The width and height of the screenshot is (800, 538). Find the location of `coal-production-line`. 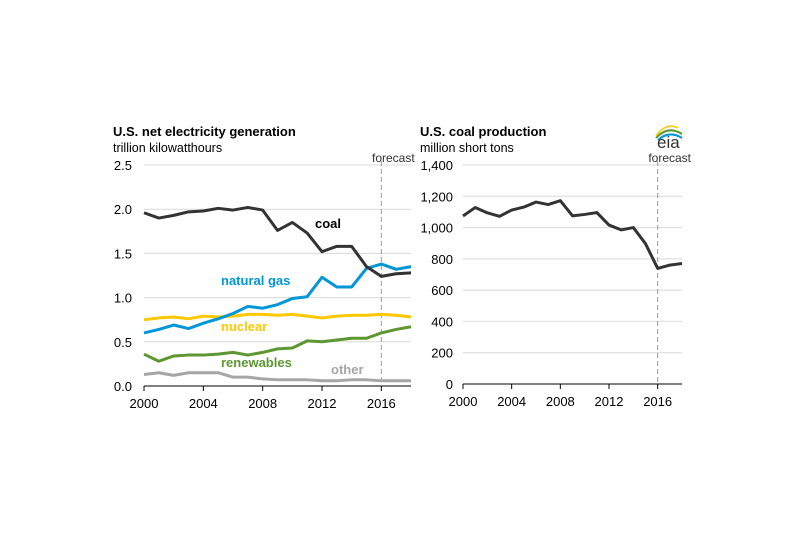

coal-production-line is located at coordinates (572, 234).